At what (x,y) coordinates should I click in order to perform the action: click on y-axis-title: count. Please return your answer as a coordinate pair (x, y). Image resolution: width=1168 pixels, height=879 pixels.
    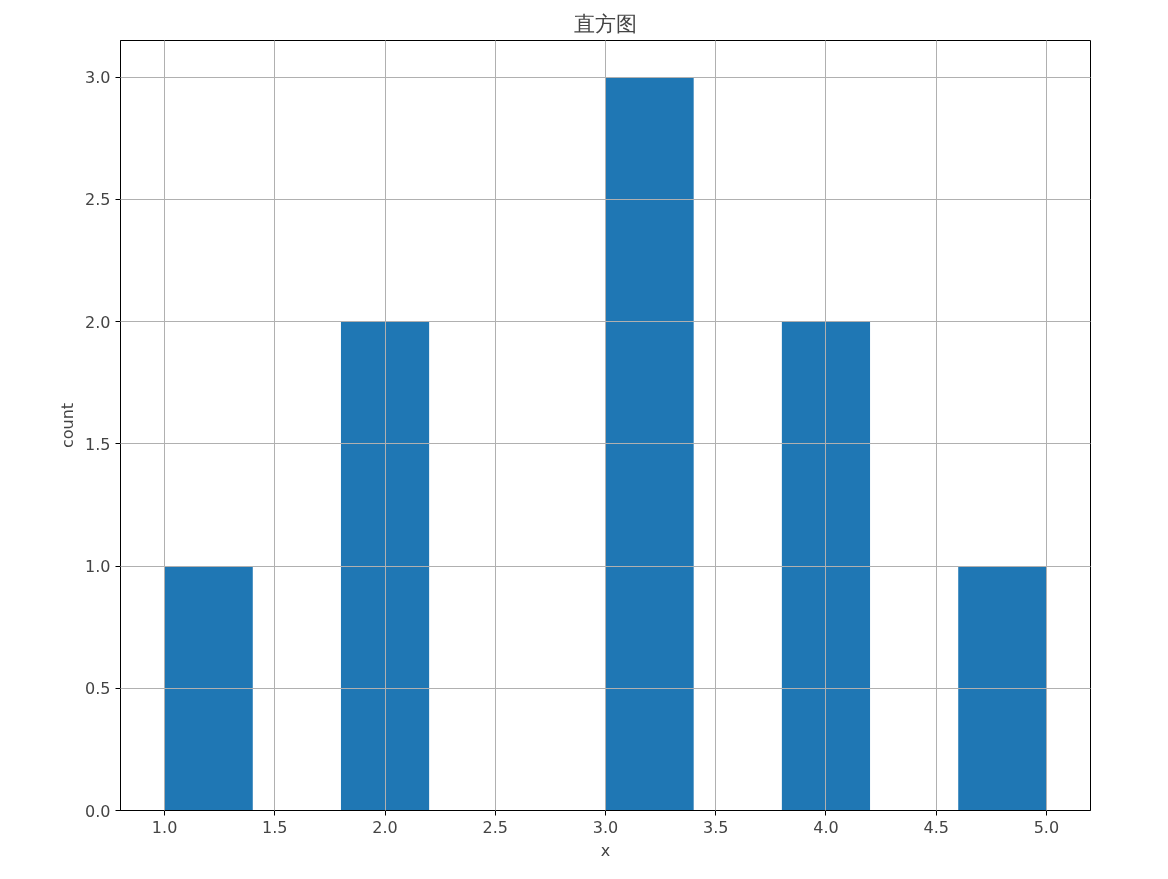
    Looking at the image, I should click on (68, 425).